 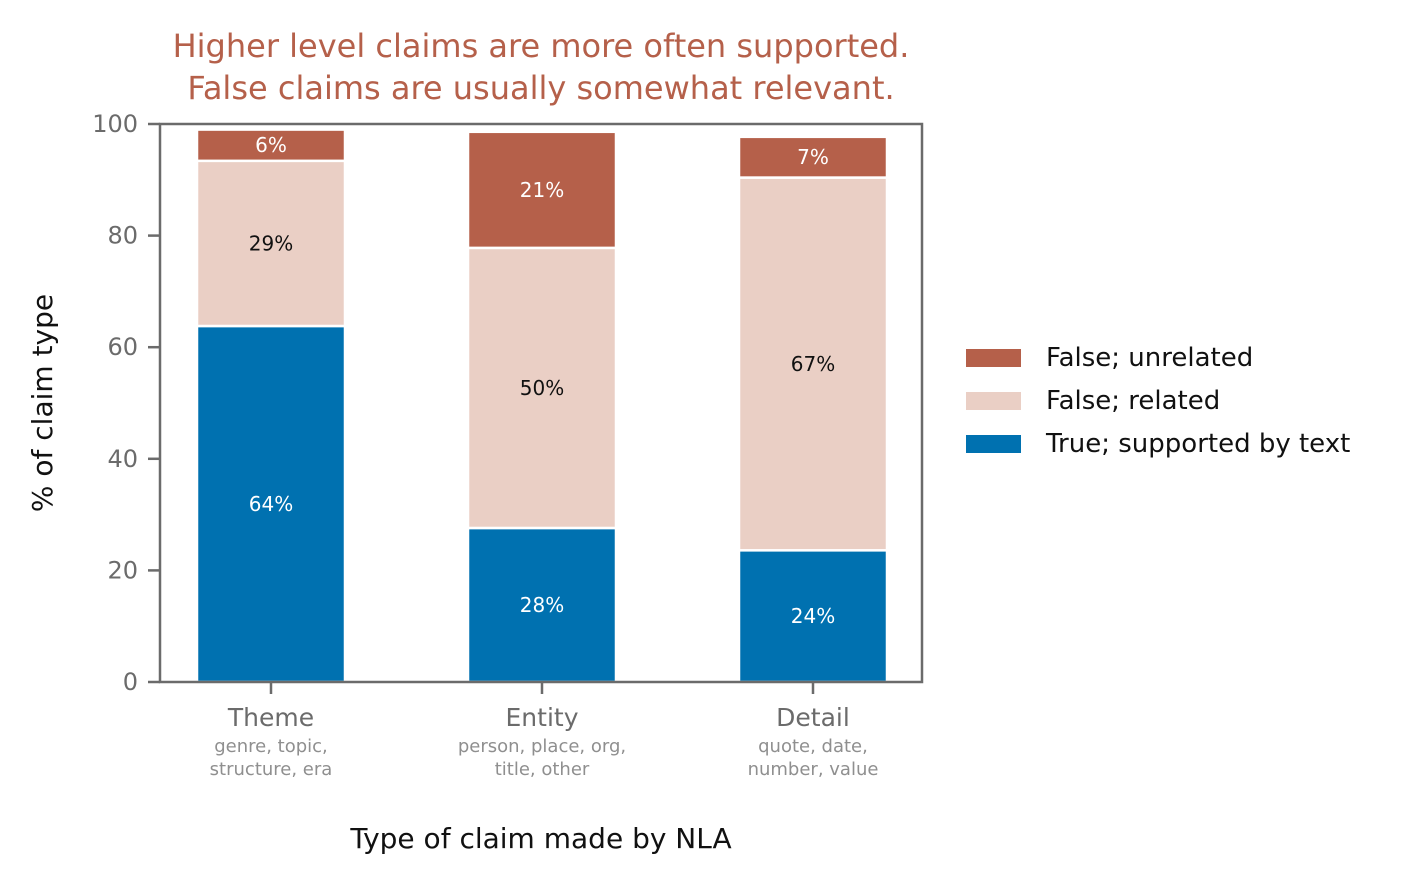 I want to click on data-label: 24%, so click(x=813, y=616).